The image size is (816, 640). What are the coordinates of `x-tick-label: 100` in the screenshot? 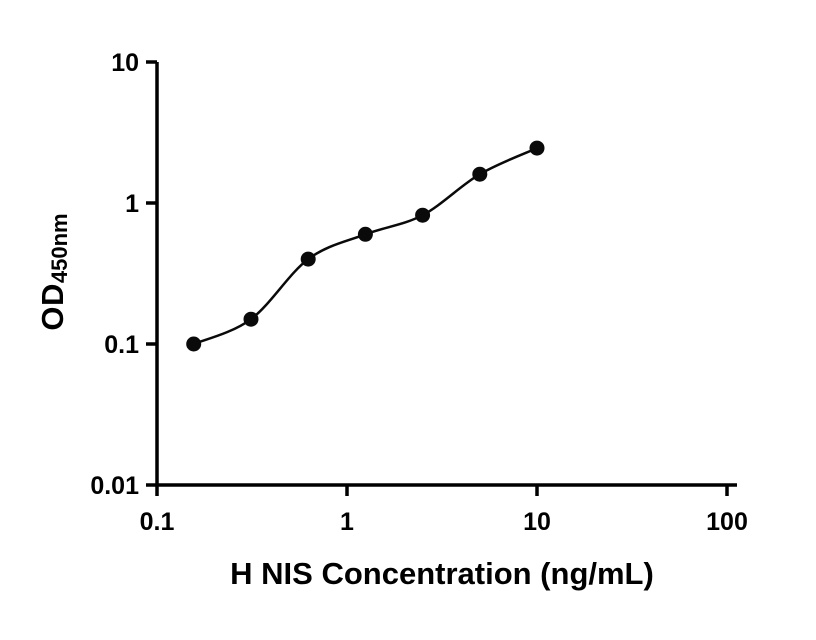 It's located at (727, 522).